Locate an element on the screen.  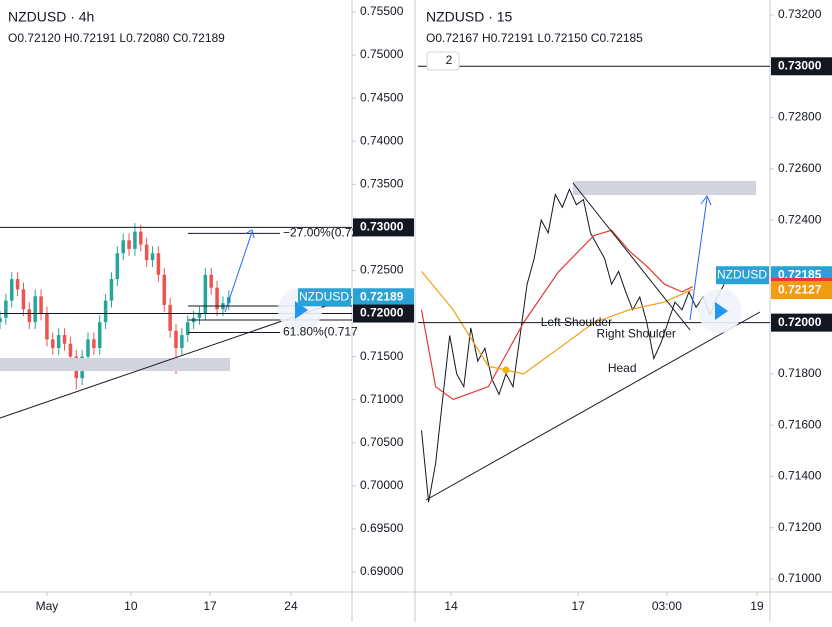
y-tick-label: 0.73500 is located at coordinates (382, 183).